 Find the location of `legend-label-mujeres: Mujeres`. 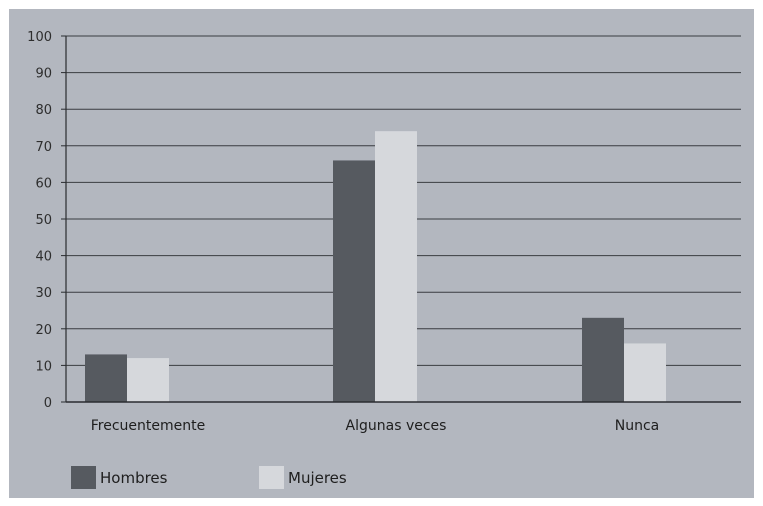

legend-label-mujeres: Mujeres is located at coordinates (317, 478).